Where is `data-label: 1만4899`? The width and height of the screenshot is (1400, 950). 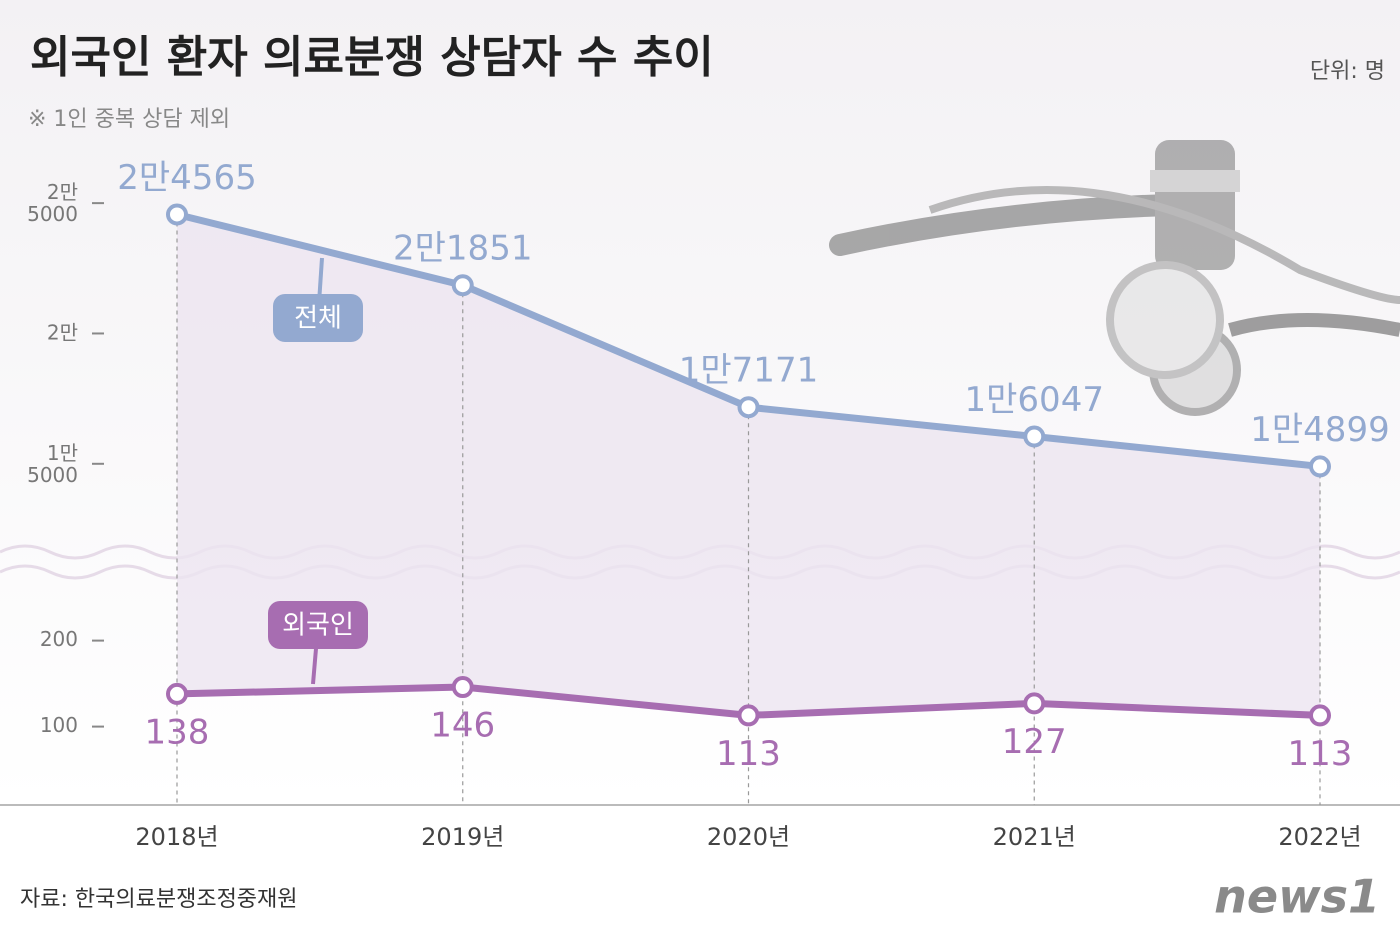
data-label: 1만4899 is located at coordinates (1319, 430).